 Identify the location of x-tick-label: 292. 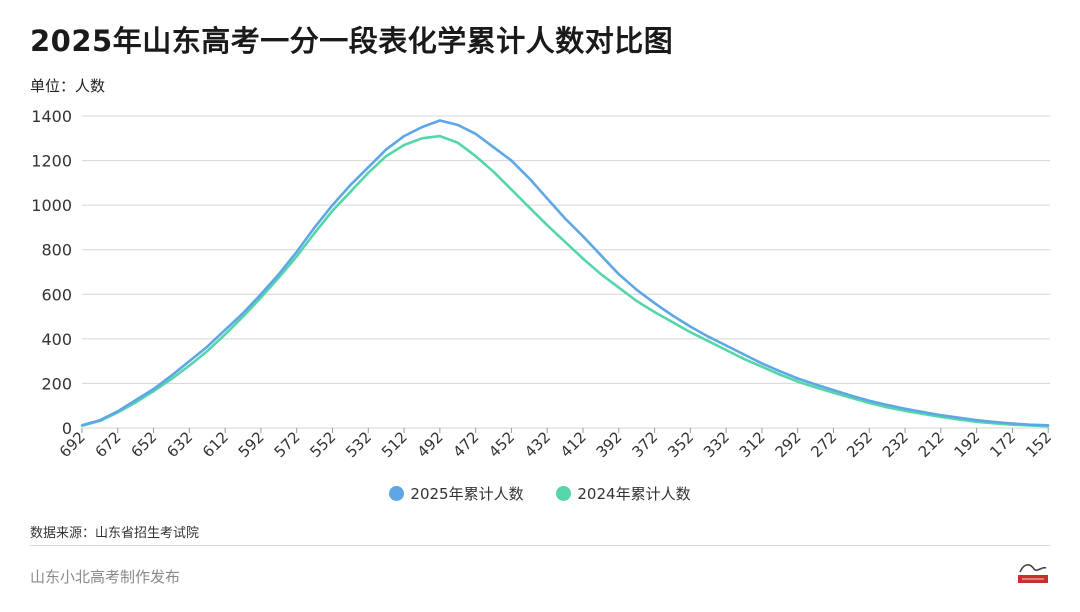
(788, 444).